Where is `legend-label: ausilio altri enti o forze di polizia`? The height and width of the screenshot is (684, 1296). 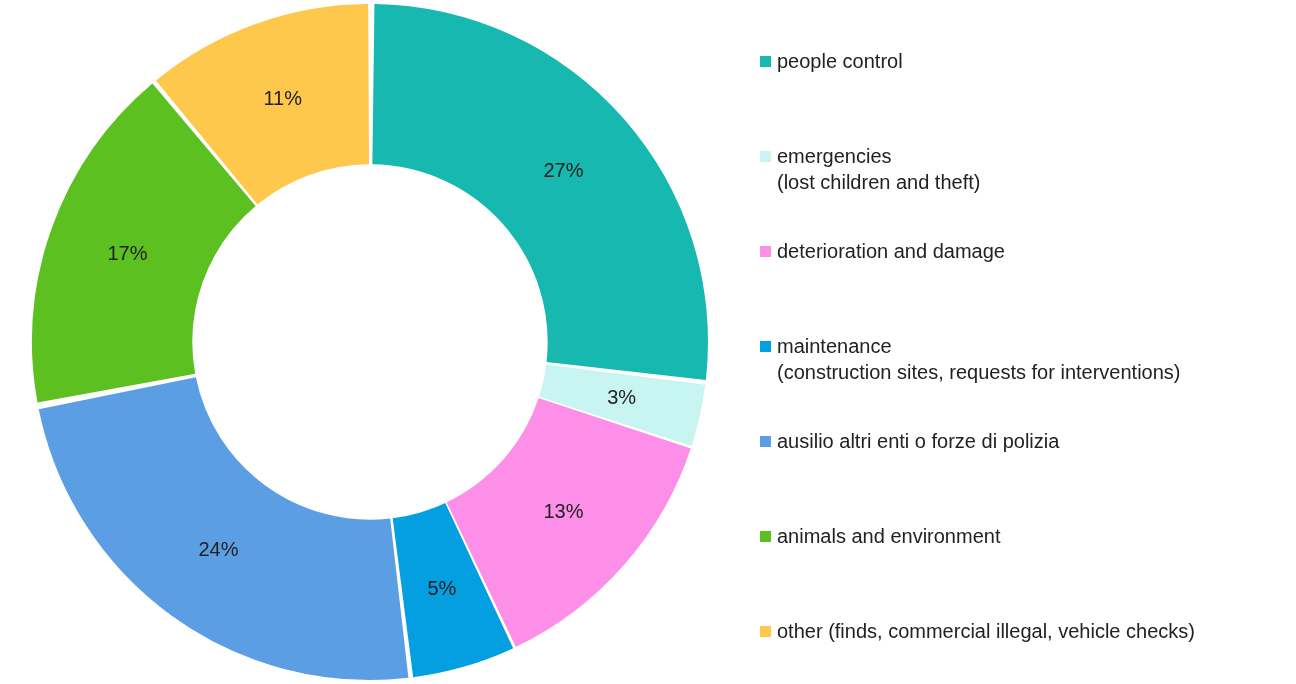 legend-label: ausilio altri enti o forze di polizia is located at coordinates (918, 441).